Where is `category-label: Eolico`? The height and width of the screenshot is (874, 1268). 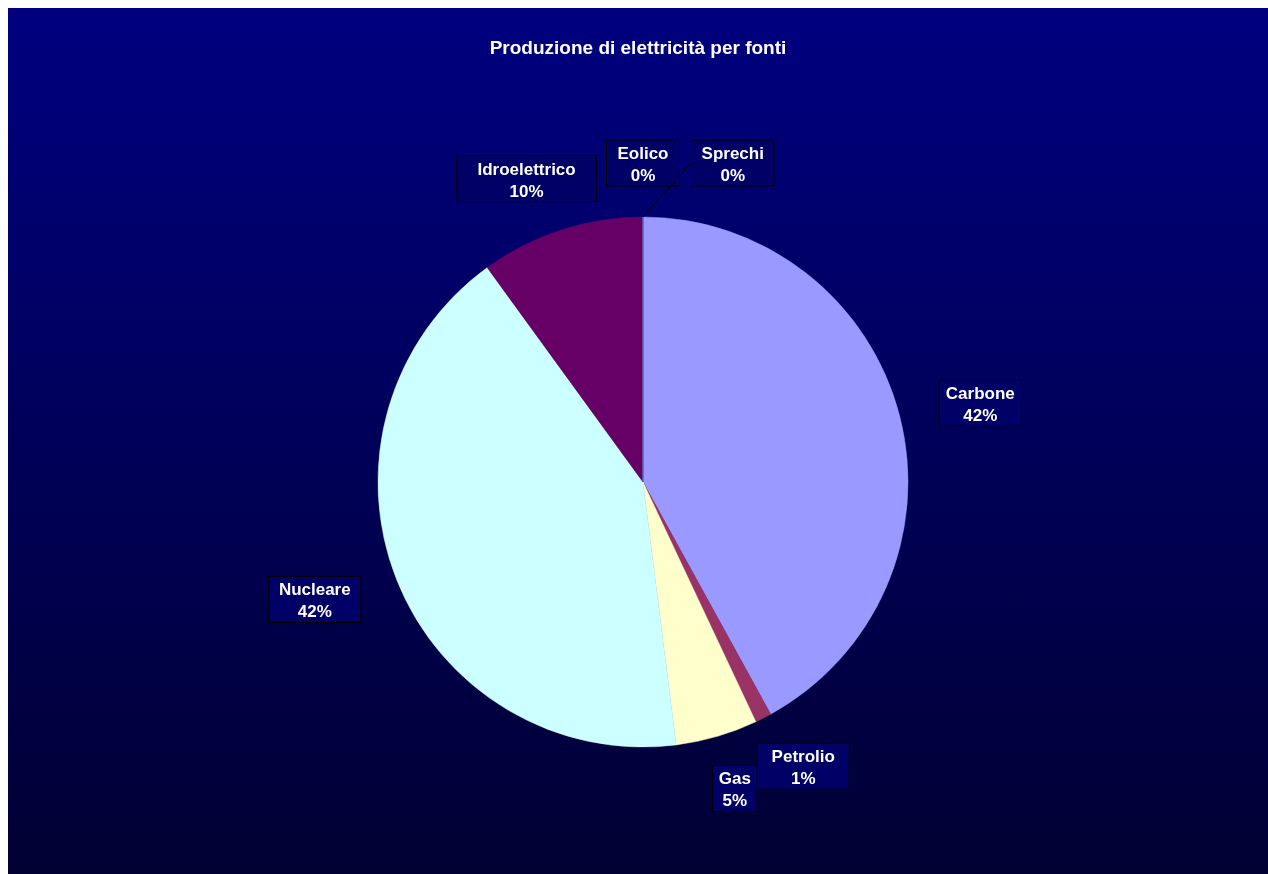 category-label: Eolico is located at coordinates (643, 153).